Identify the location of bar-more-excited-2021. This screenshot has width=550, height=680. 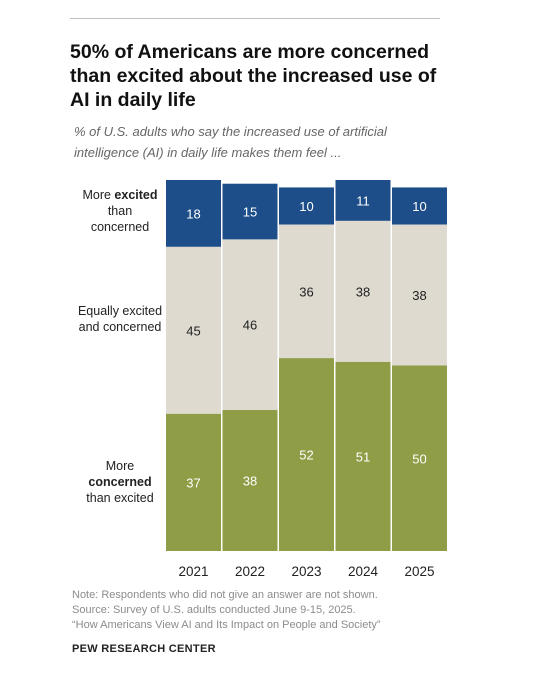
(193, 213).